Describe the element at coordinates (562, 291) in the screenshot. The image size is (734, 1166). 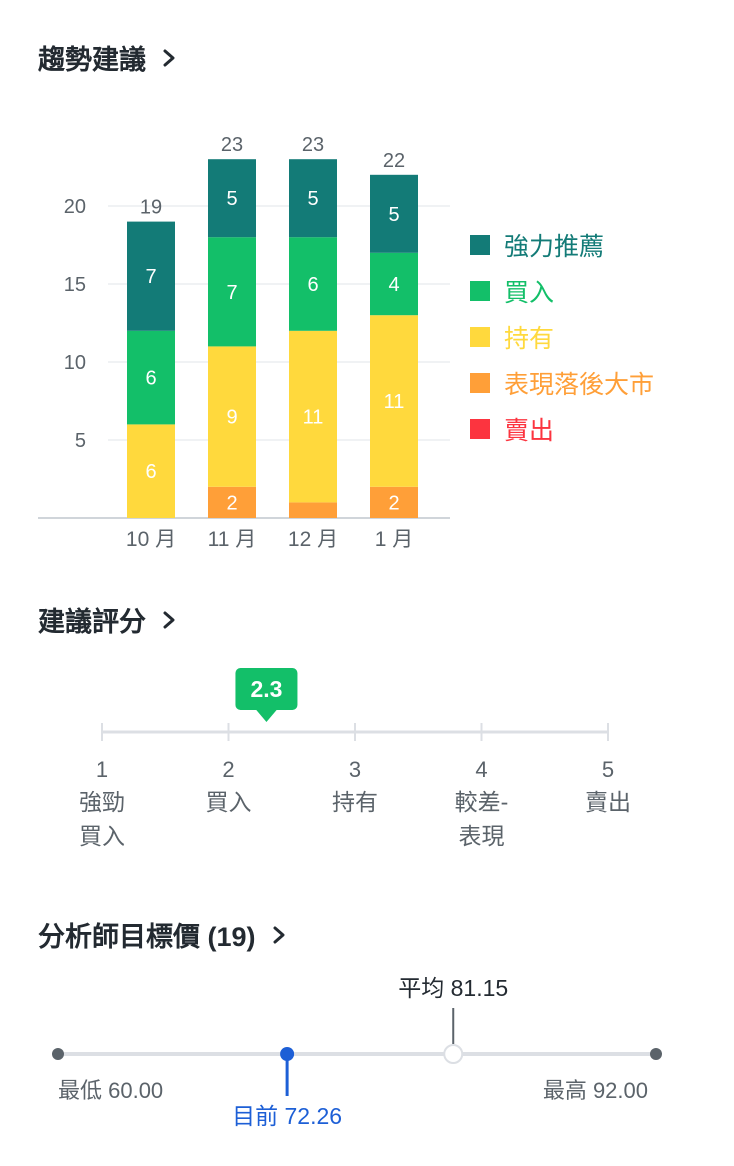
I see `legend-item: 買入` at that location.